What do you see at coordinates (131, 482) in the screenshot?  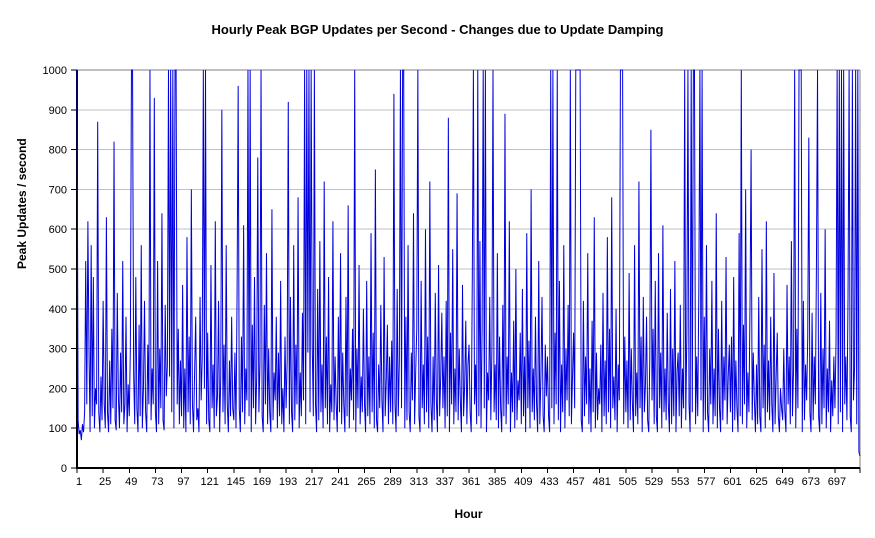 I see `x-tick-label: 49` at bounding box center [131, 482].